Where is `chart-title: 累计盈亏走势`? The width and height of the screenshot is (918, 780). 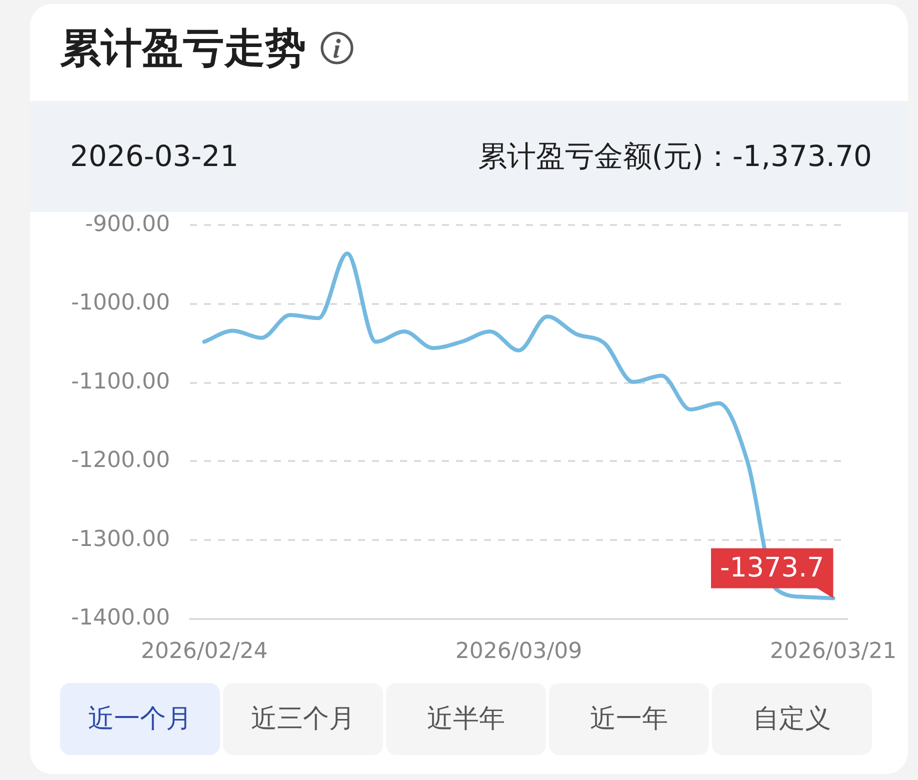
chart-title: 累计盈亏走势 is located at coordinates (183, 48).